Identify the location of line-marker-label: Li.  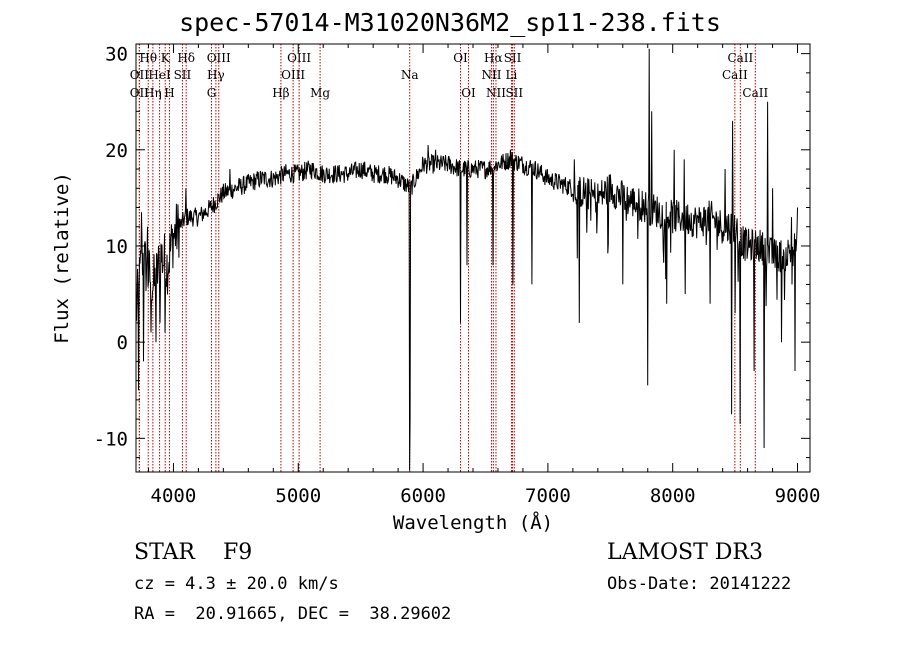
(512, 75).